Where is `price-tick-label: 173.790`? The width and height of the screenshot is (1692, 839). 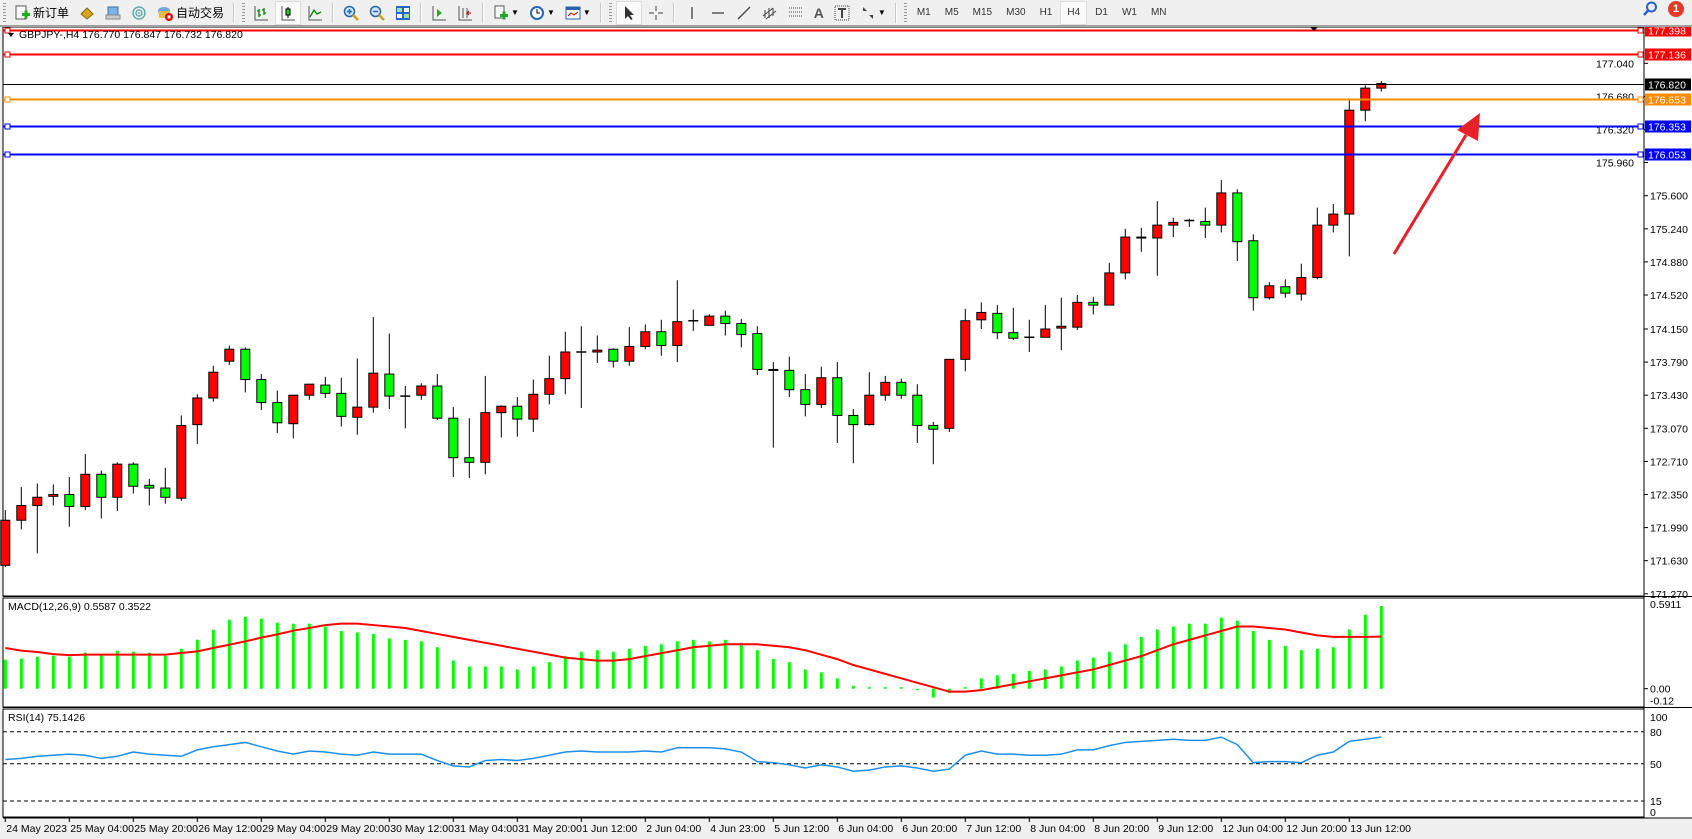
price-tick-label: 173.790 is located at coordinates (1669, 363).